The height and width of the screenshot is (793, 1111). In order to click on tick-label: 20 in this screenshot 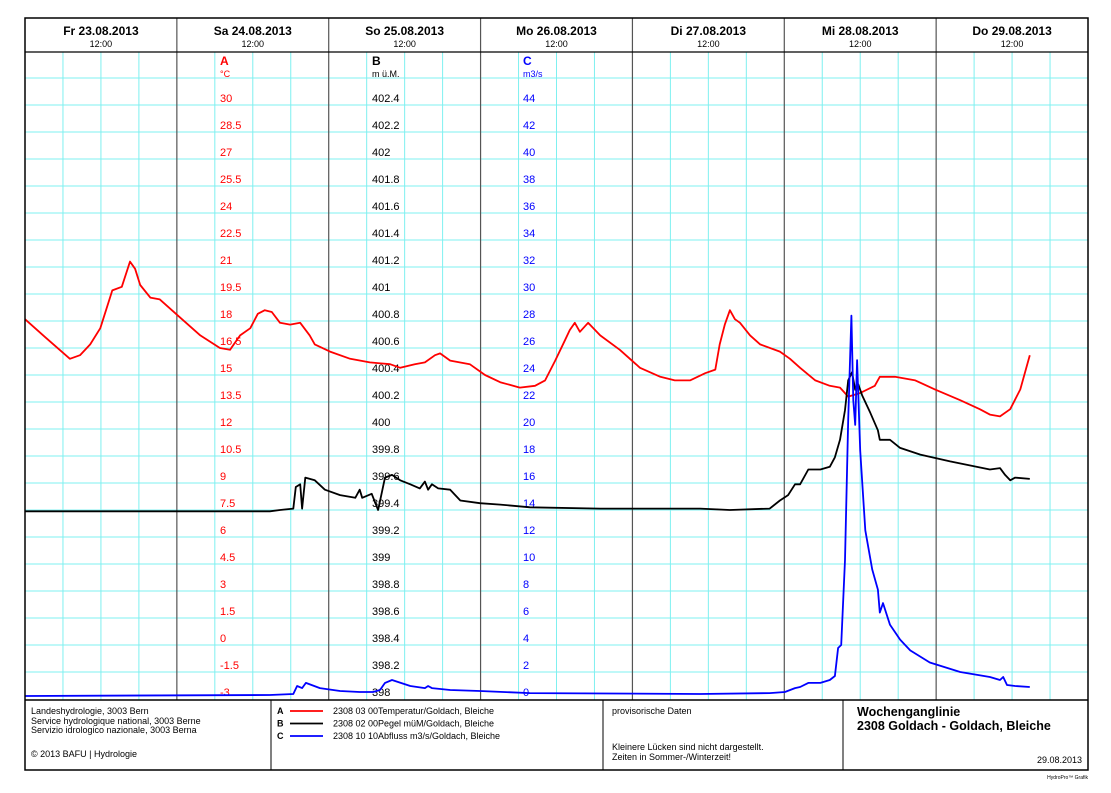, I will do `click(529, 423)`.